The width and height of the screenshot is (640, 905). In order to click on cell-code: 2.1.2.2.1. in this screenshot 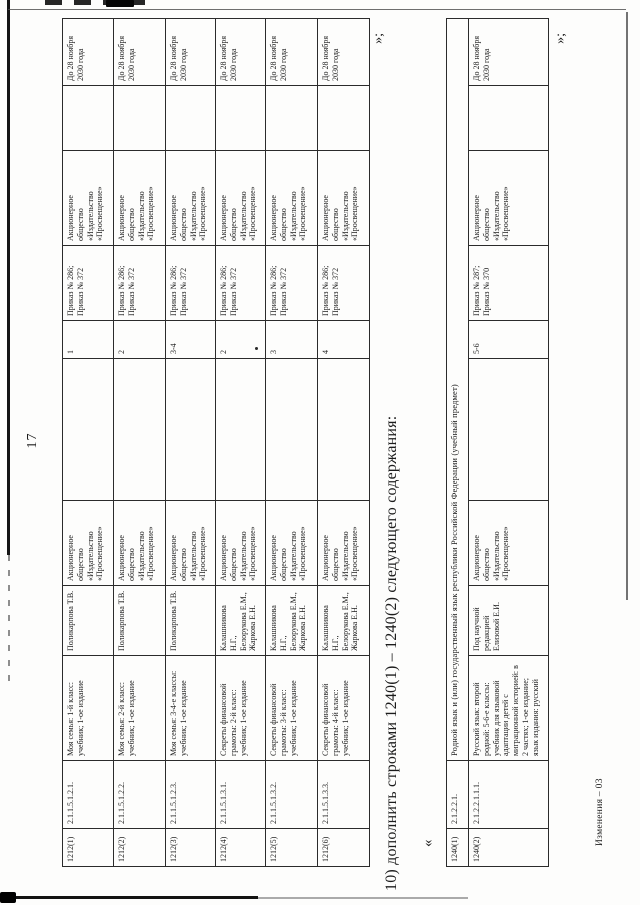, I will do `click(457, 794)`.